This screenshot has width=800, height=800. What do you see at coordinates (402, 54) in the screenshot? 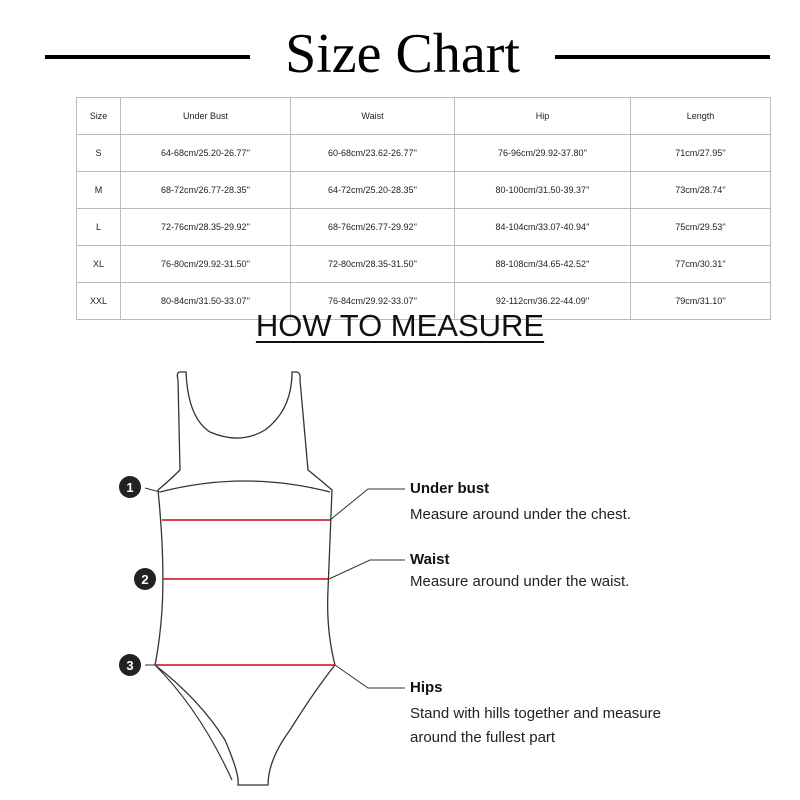
I see `page-title: Size Chart` at bounding box center [402, 54].